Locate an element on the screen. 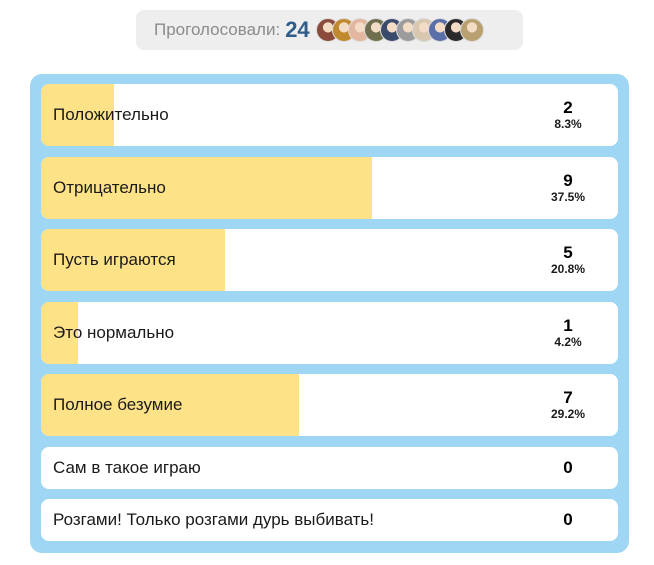 This screenshot has height=565, width=654. poll-option-5-stats: 7 29.2% is located at coordinates (568, 405).